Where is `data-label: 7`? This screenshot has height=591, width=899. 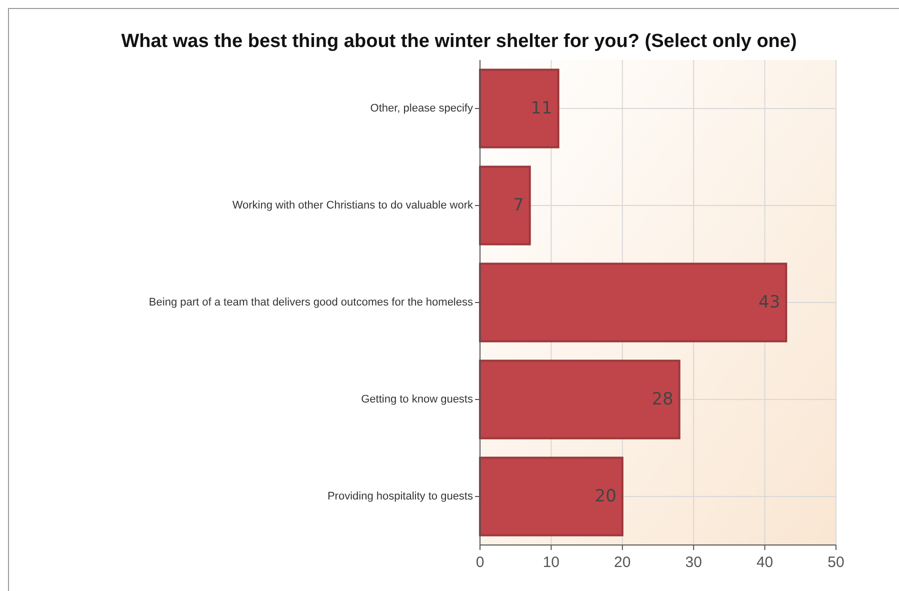 data-label: 7 is located at coordinates (518, 206).